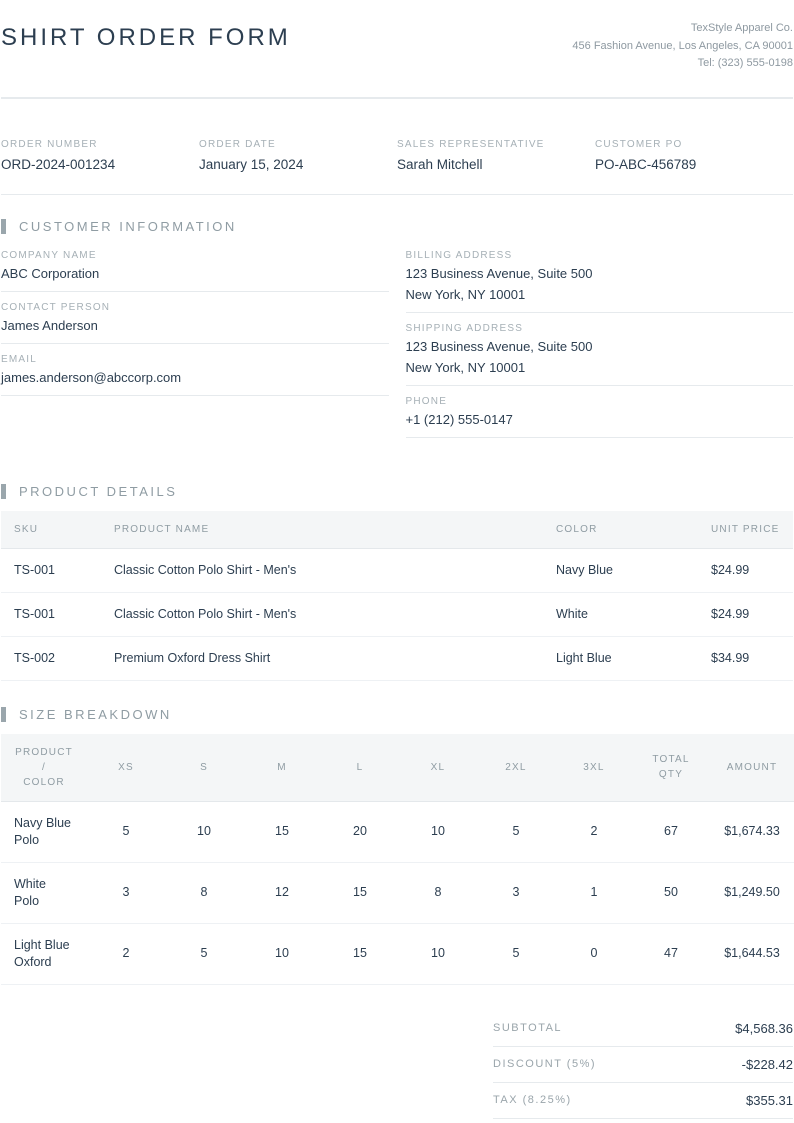  I want to click on order-date-value: January 15, 2024, so click(251, 164).